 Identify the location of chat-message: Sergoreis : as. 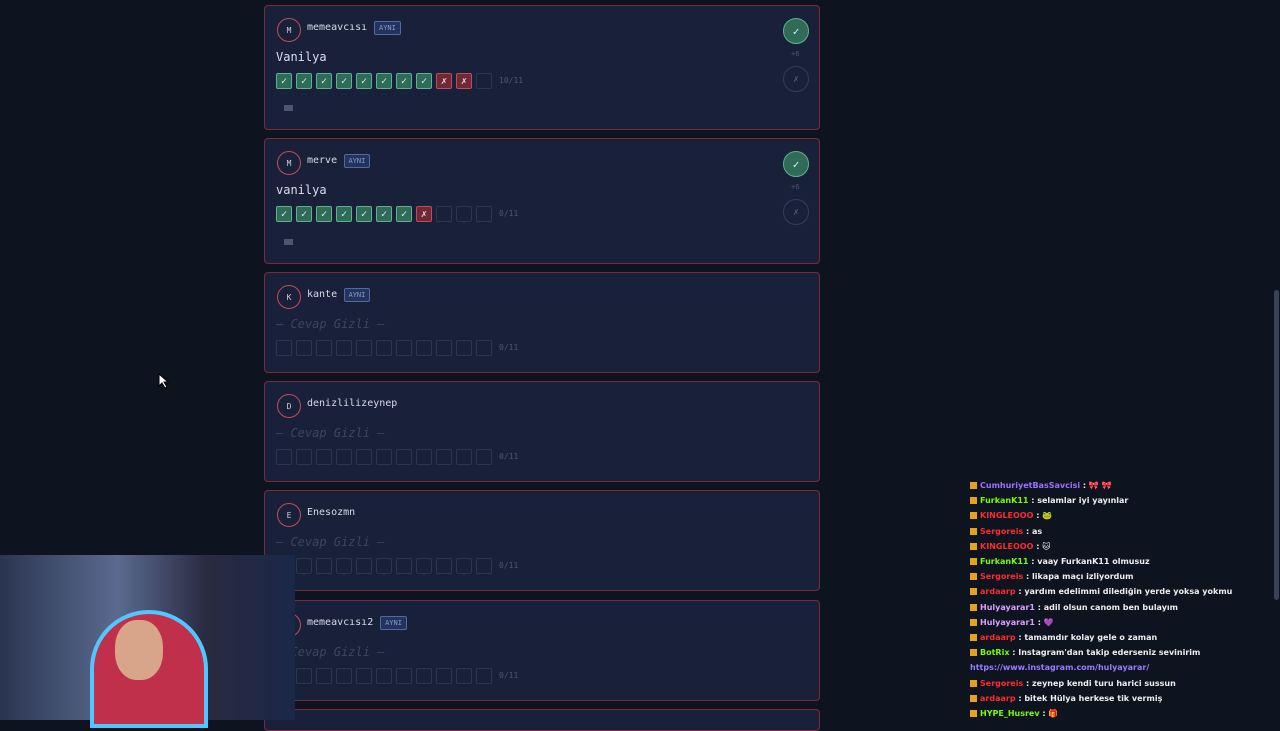
(1006, 531).